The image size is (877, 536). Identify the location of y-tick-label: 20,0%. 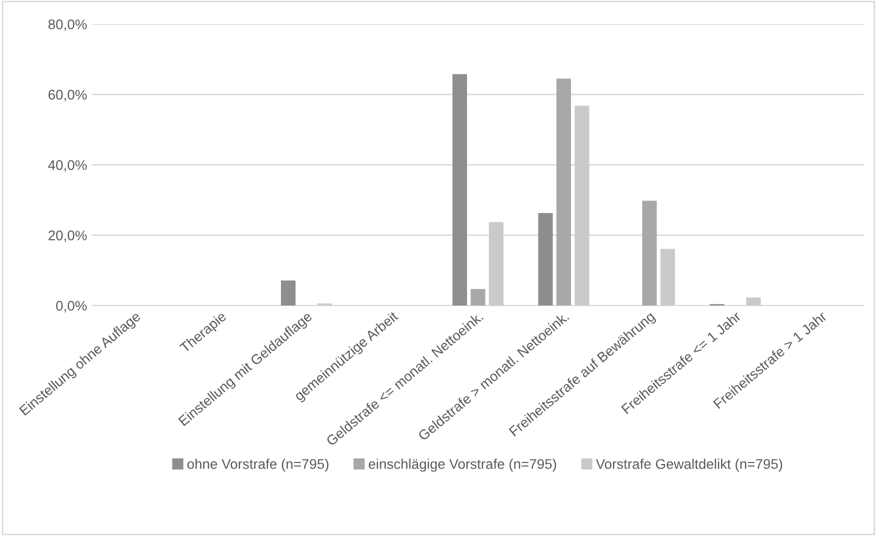
(67, 236).